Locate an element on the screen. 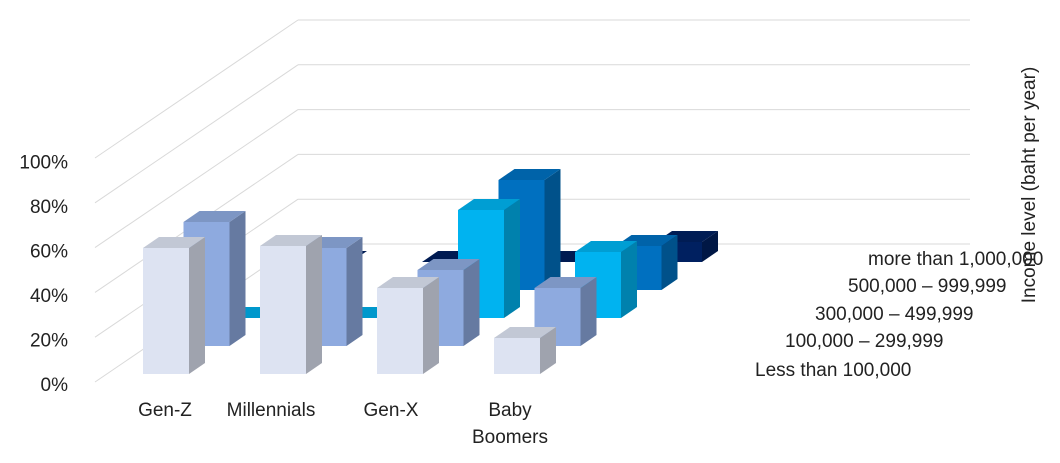  x-tick-label: Baby Boomers is located at coordinates (510, 424).